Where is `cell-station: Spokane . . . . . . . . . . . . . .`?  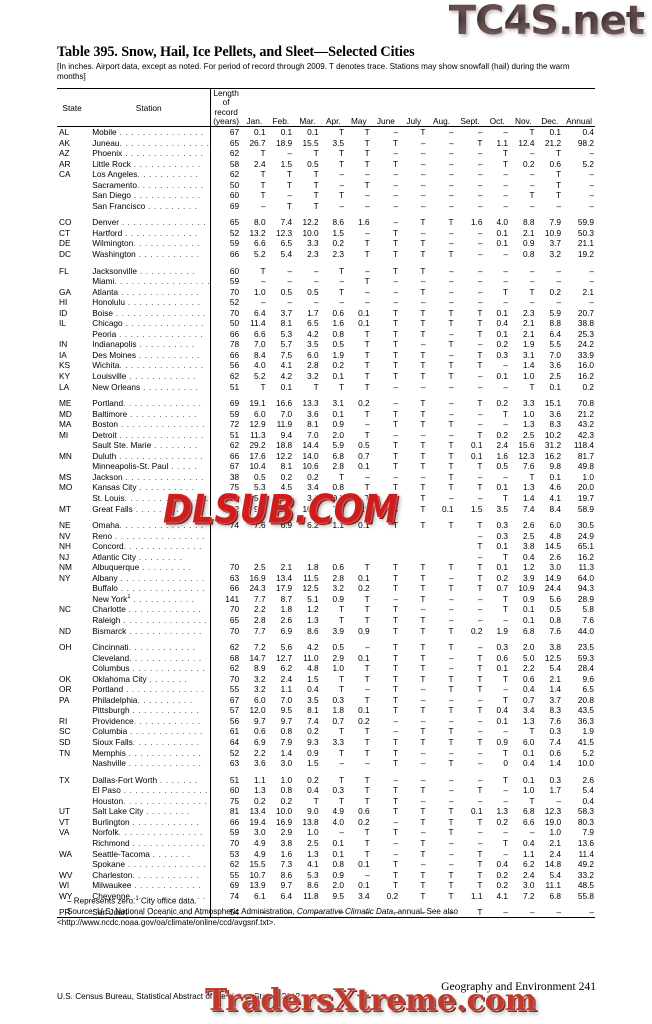 cell-station: Spokane . . . . . . . . . . . . . . is located at coordinates (149, 864).